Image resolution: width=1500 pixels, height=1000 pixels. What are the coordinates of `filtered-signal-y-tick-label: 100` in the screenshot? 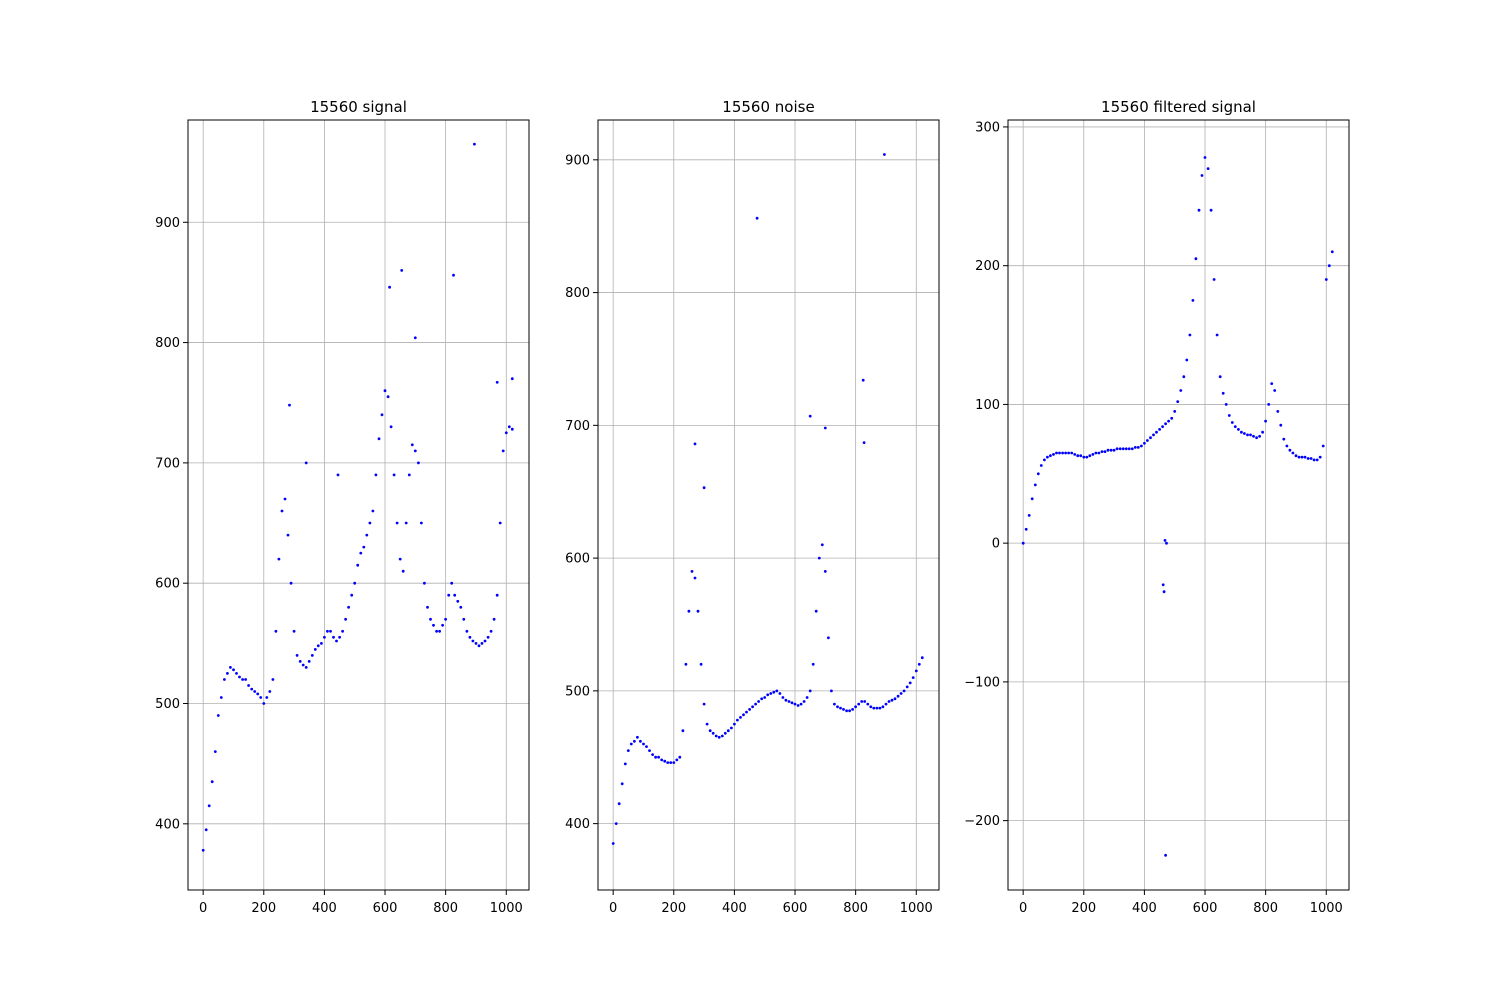 It's located at (987, 405).